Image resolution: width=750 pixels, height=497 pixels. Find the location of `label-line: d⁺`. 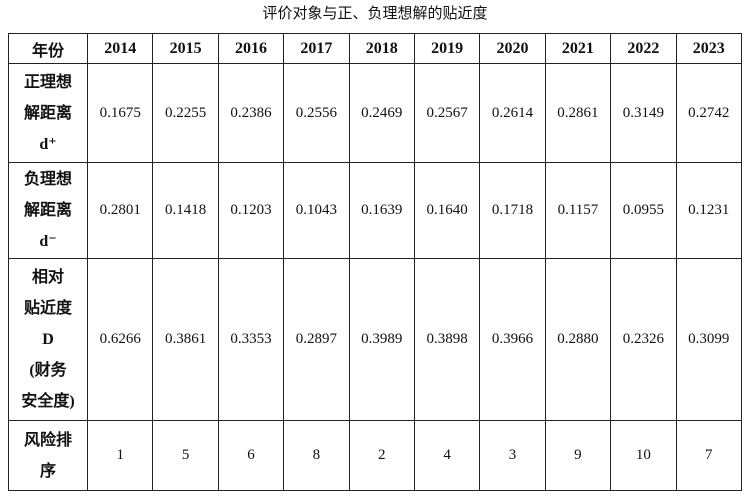

label-line: d⁺ is located at coordinates (48, 144).